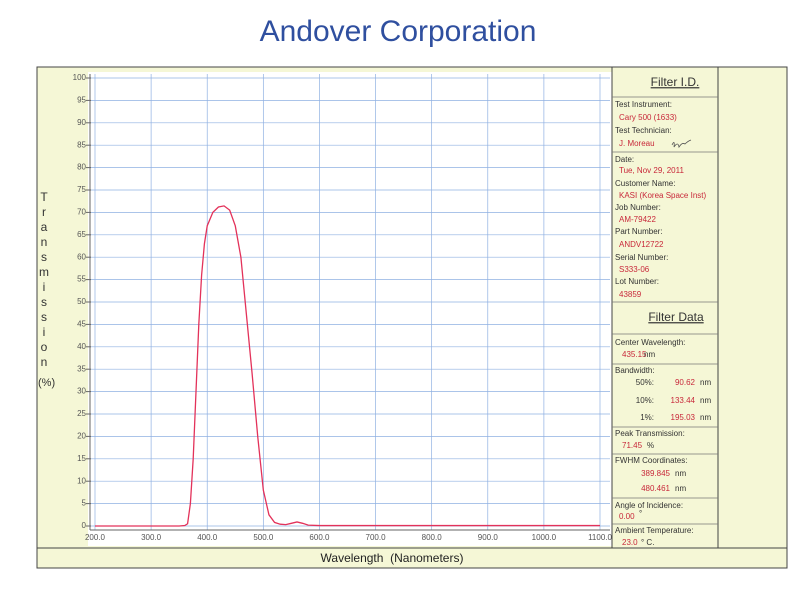  I want to click on y-tick-label: 100, so click(80, 77).